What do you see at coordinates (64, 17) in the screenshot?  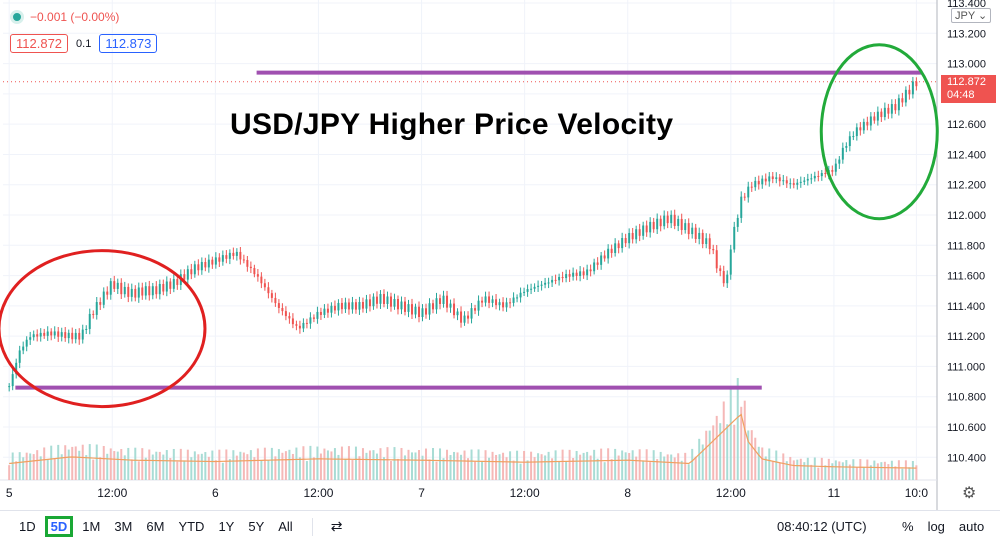 I see `change-readout: −0.001 (−0.00%)` at bounding box center [64, 17].